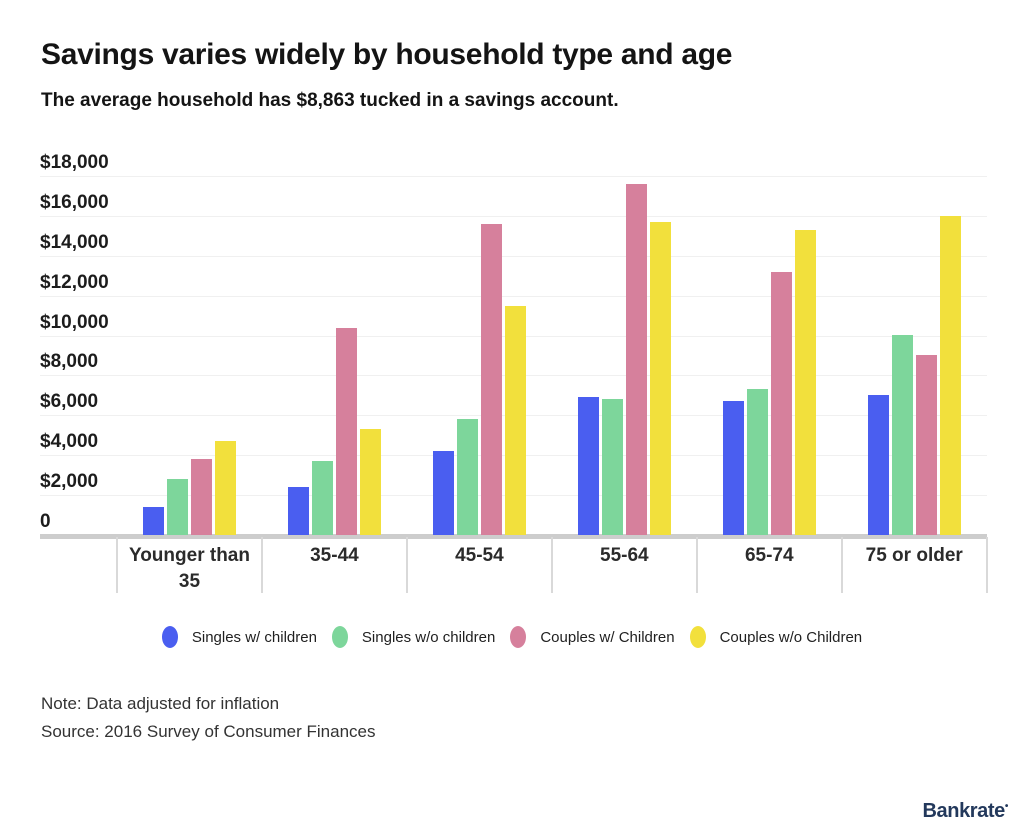  I want to click on x-axis-label: 75 or older, so click(914, 555).